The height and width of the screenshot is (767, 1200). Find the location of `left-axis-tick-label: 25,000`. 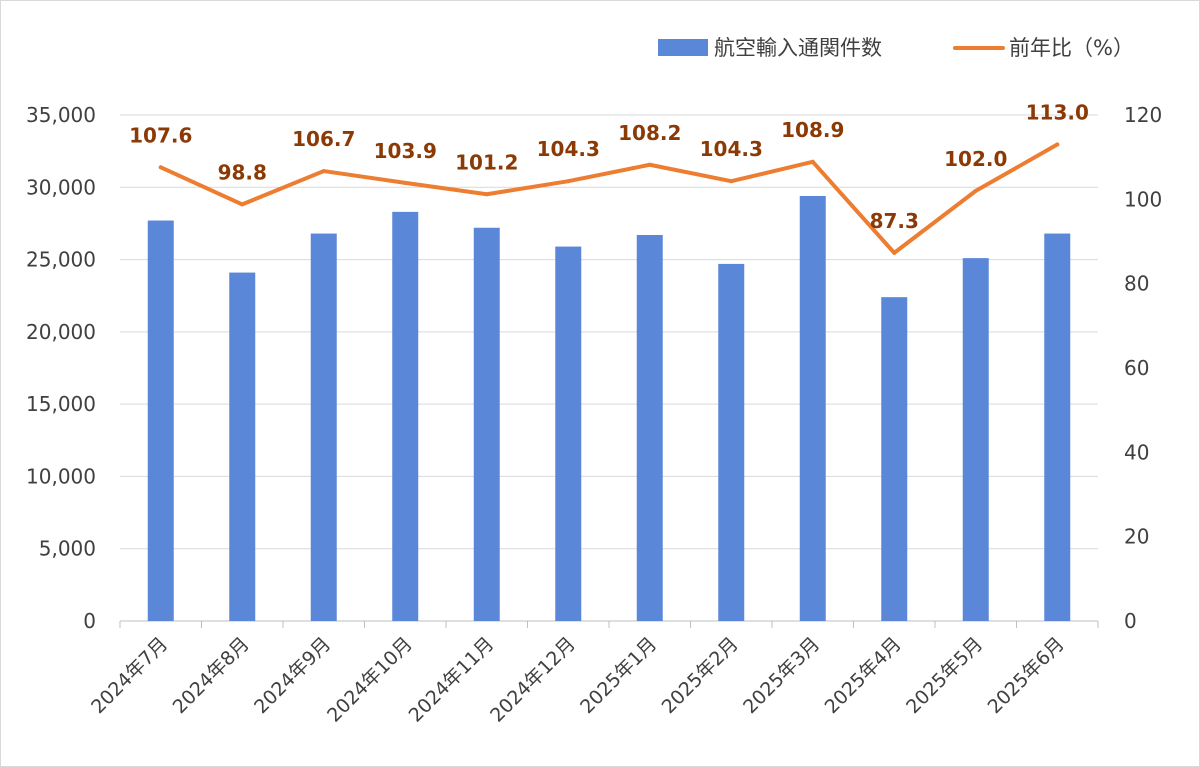

left-axis-tick-label: 25,000 is located at coordinates (61, 260).